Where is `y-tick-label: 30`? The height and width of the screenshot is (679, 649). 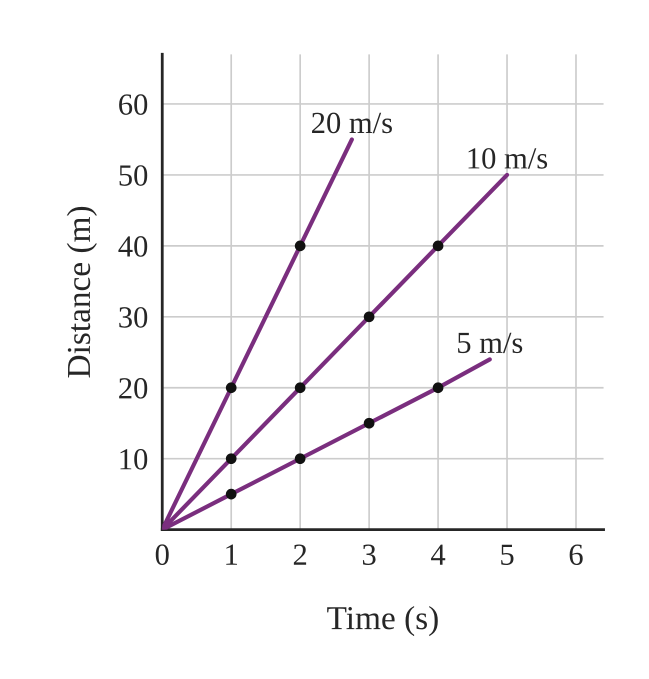
y-tick-label: 30 is located at coordinates (133, 317).